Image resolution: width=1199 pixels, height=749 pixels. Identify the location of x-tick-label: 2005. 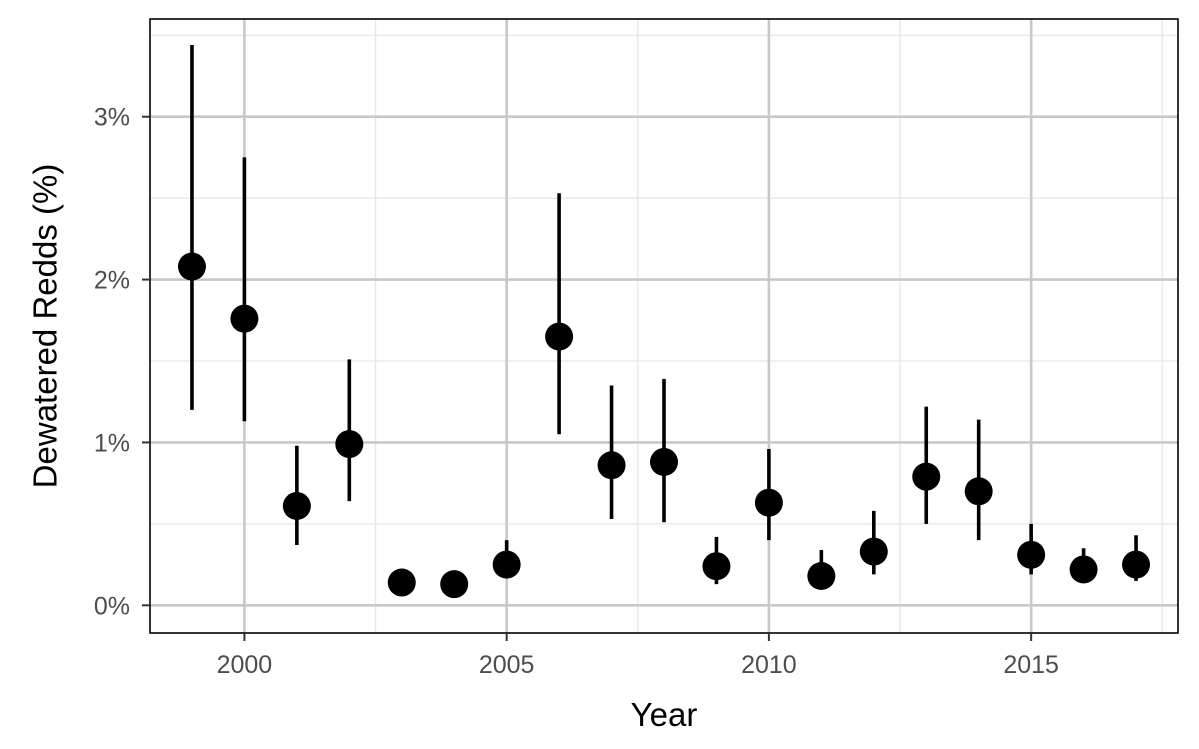
(507, 665).